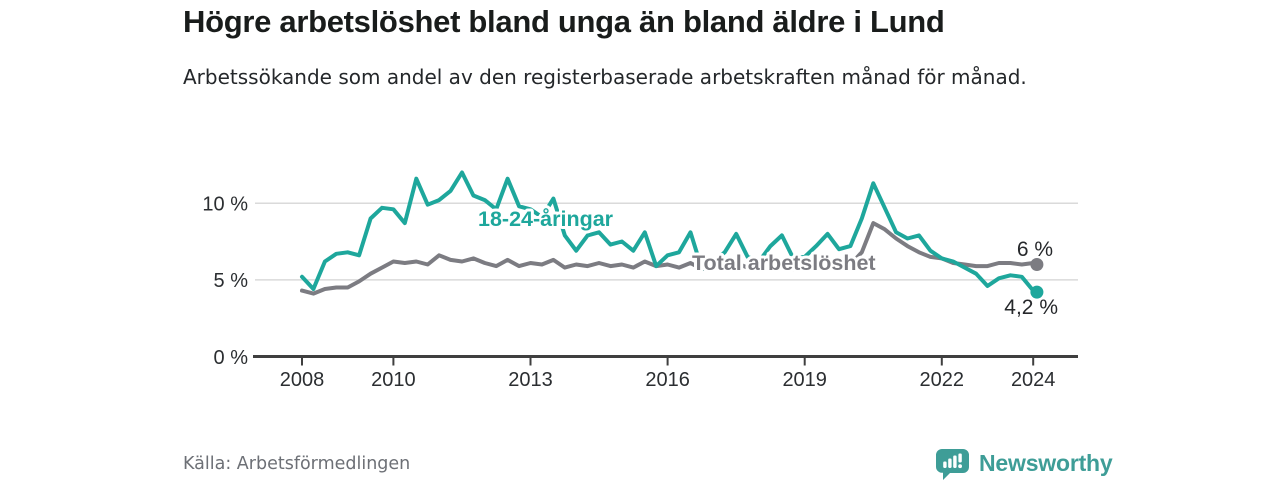 This screenshot has width=1280, height=480. What do you see at coordinates (302, 380) in the screenshot?
I see `x-tick-label-2008: 2008` at bounding box center [302, 380].